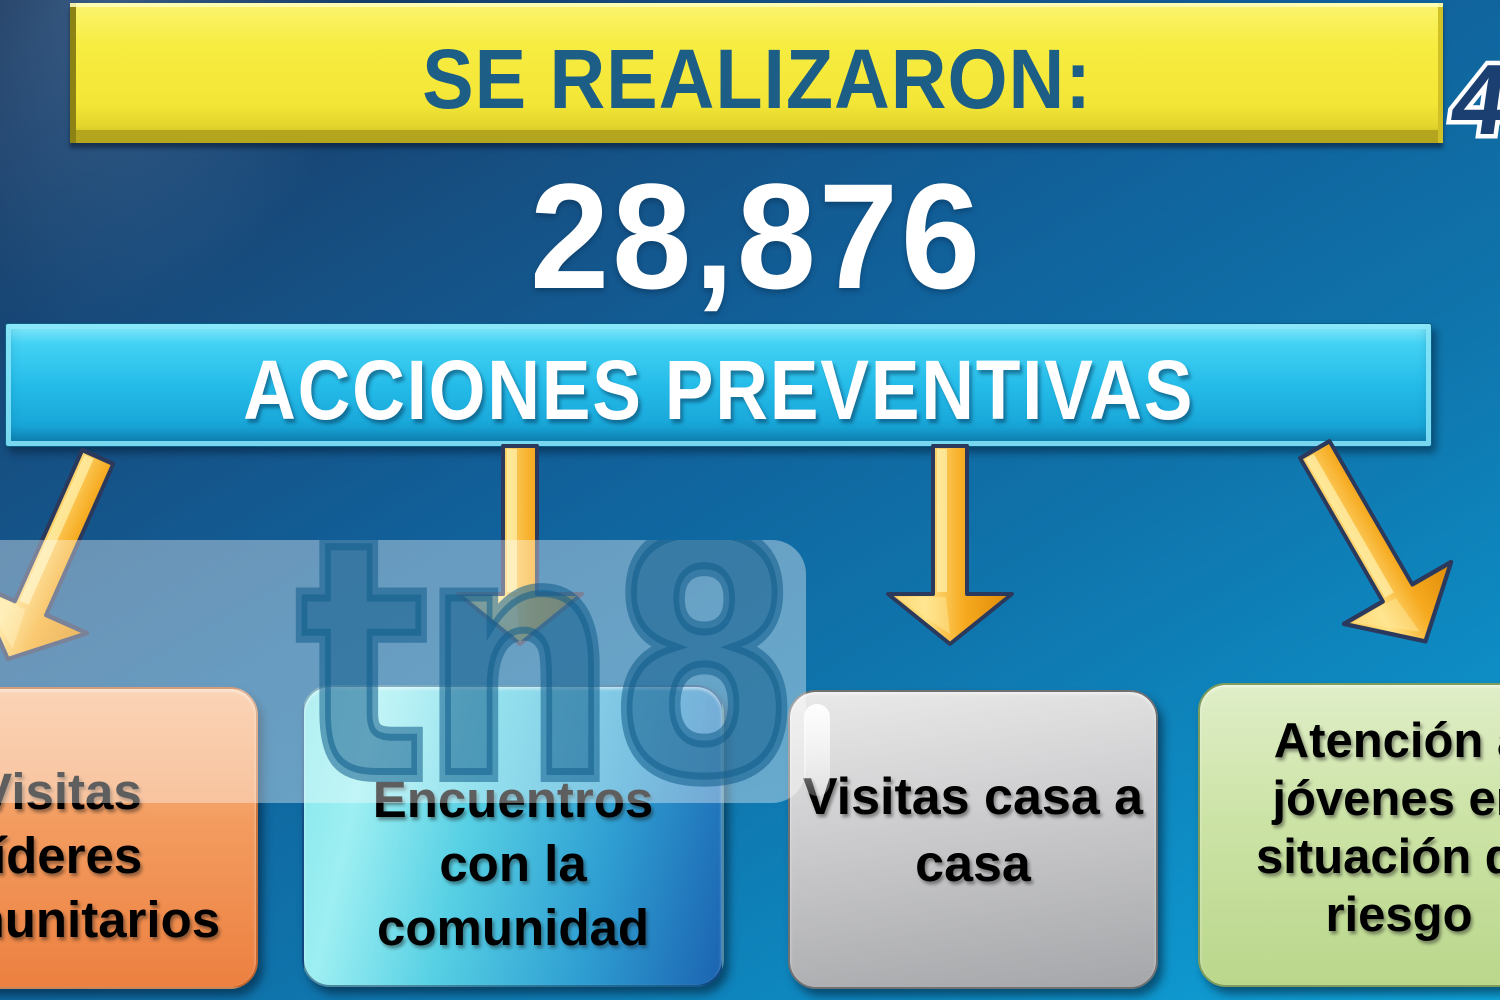  Describe the element at coordinates (973, 797) in the screenshot. I see `box-line: Visitas casa a` at that location.